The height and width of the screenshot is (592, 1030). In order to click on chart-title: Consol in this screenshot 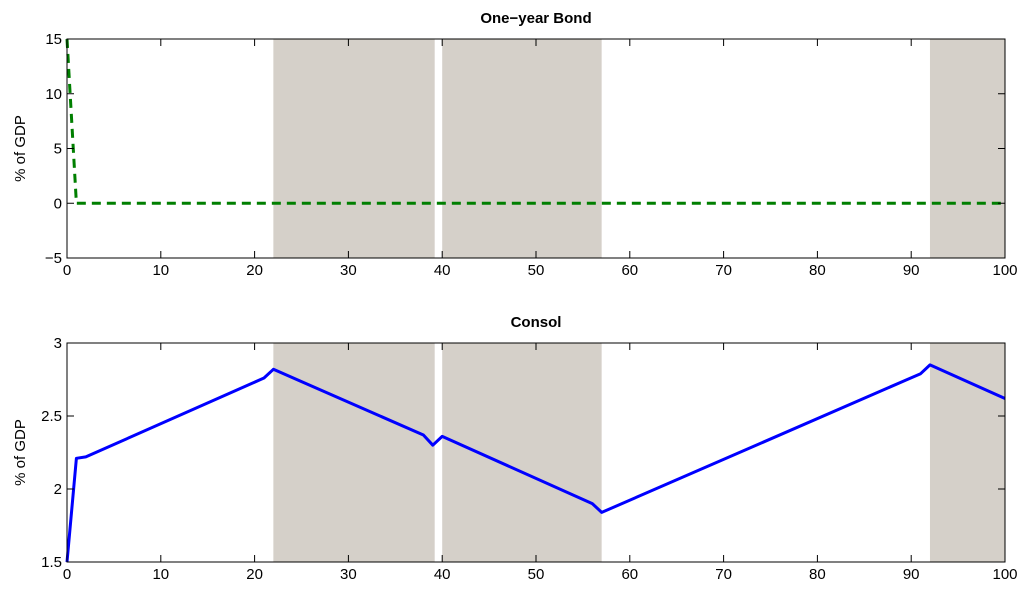, I will do `click(536, 322)`.